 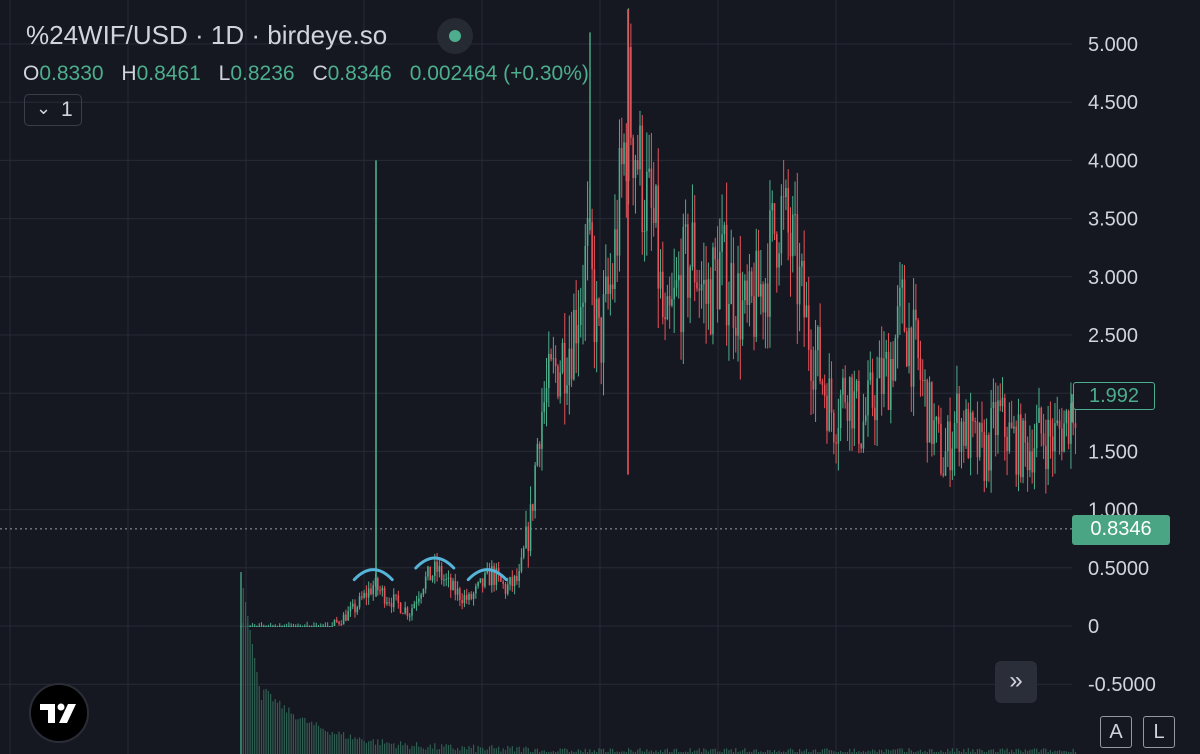 What do you see at coordinates (53, 110) in the screenshot?
I see `indicators-toggle-button: ⌄ 1` at bounding box center [53, 110].